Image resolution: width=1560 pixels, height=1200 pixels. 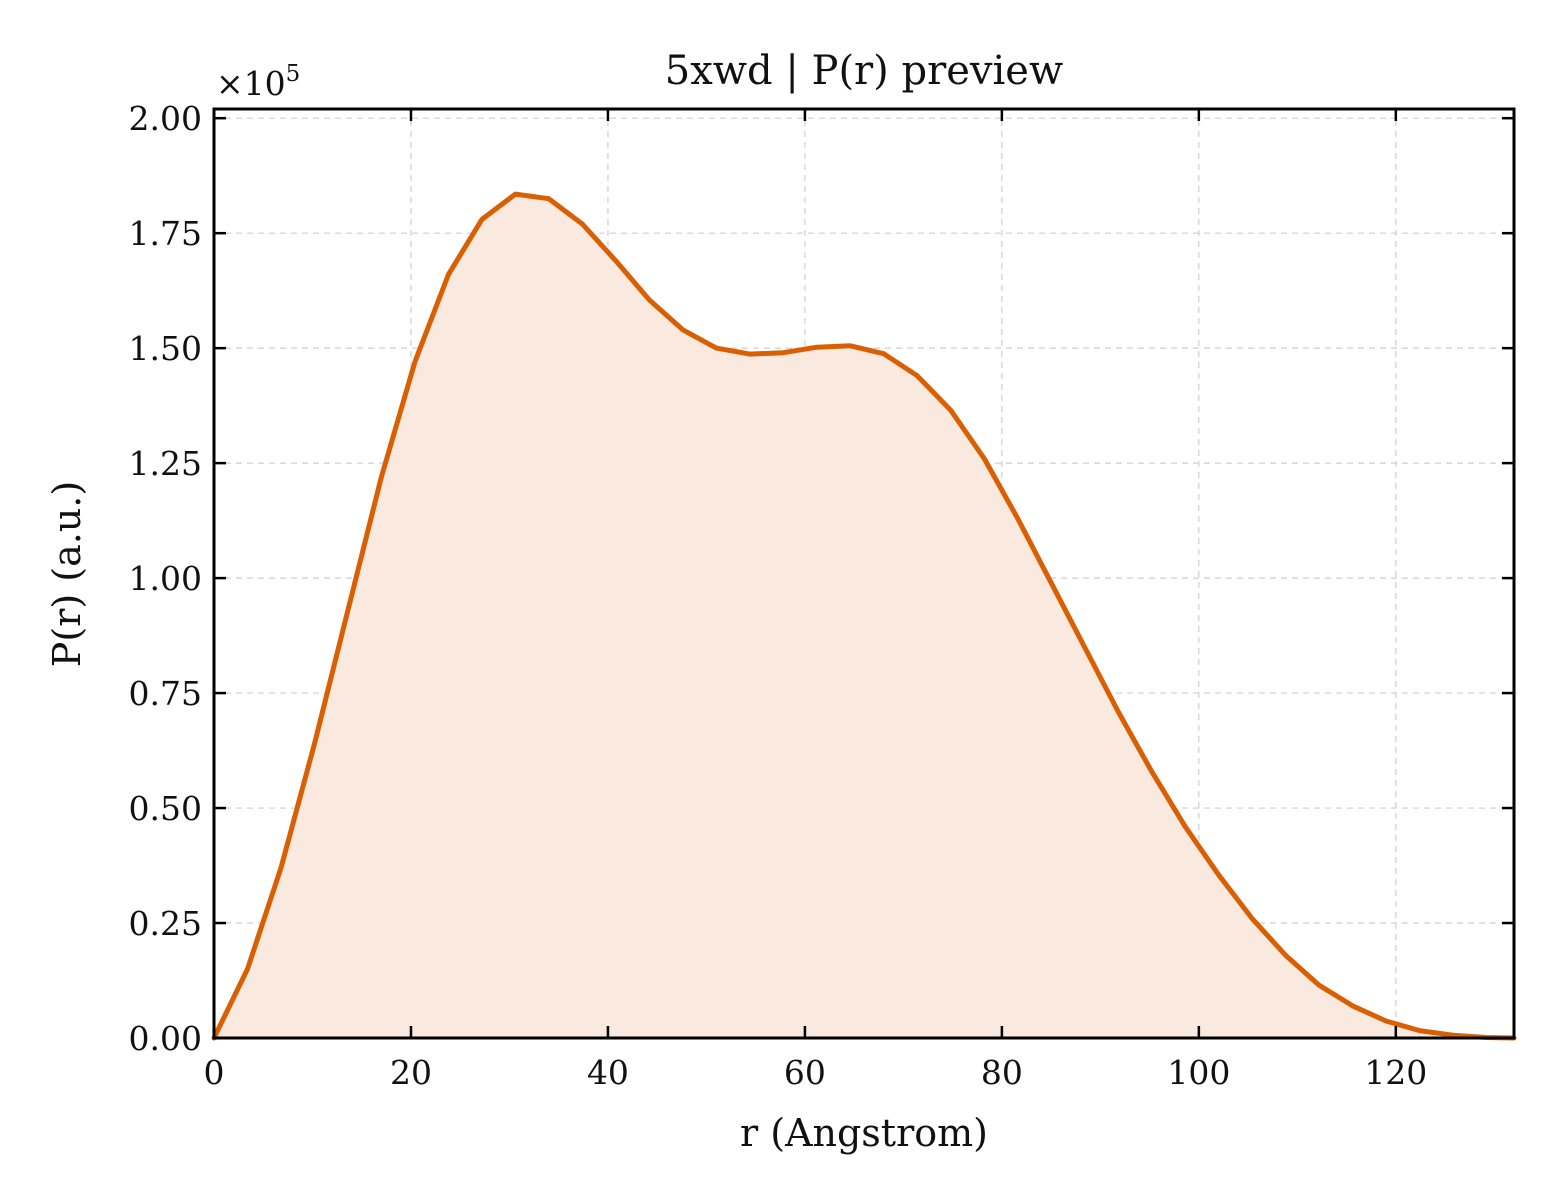 I want to click on y-axis-multiplier-base: ×10, so click(x=251, y=83).